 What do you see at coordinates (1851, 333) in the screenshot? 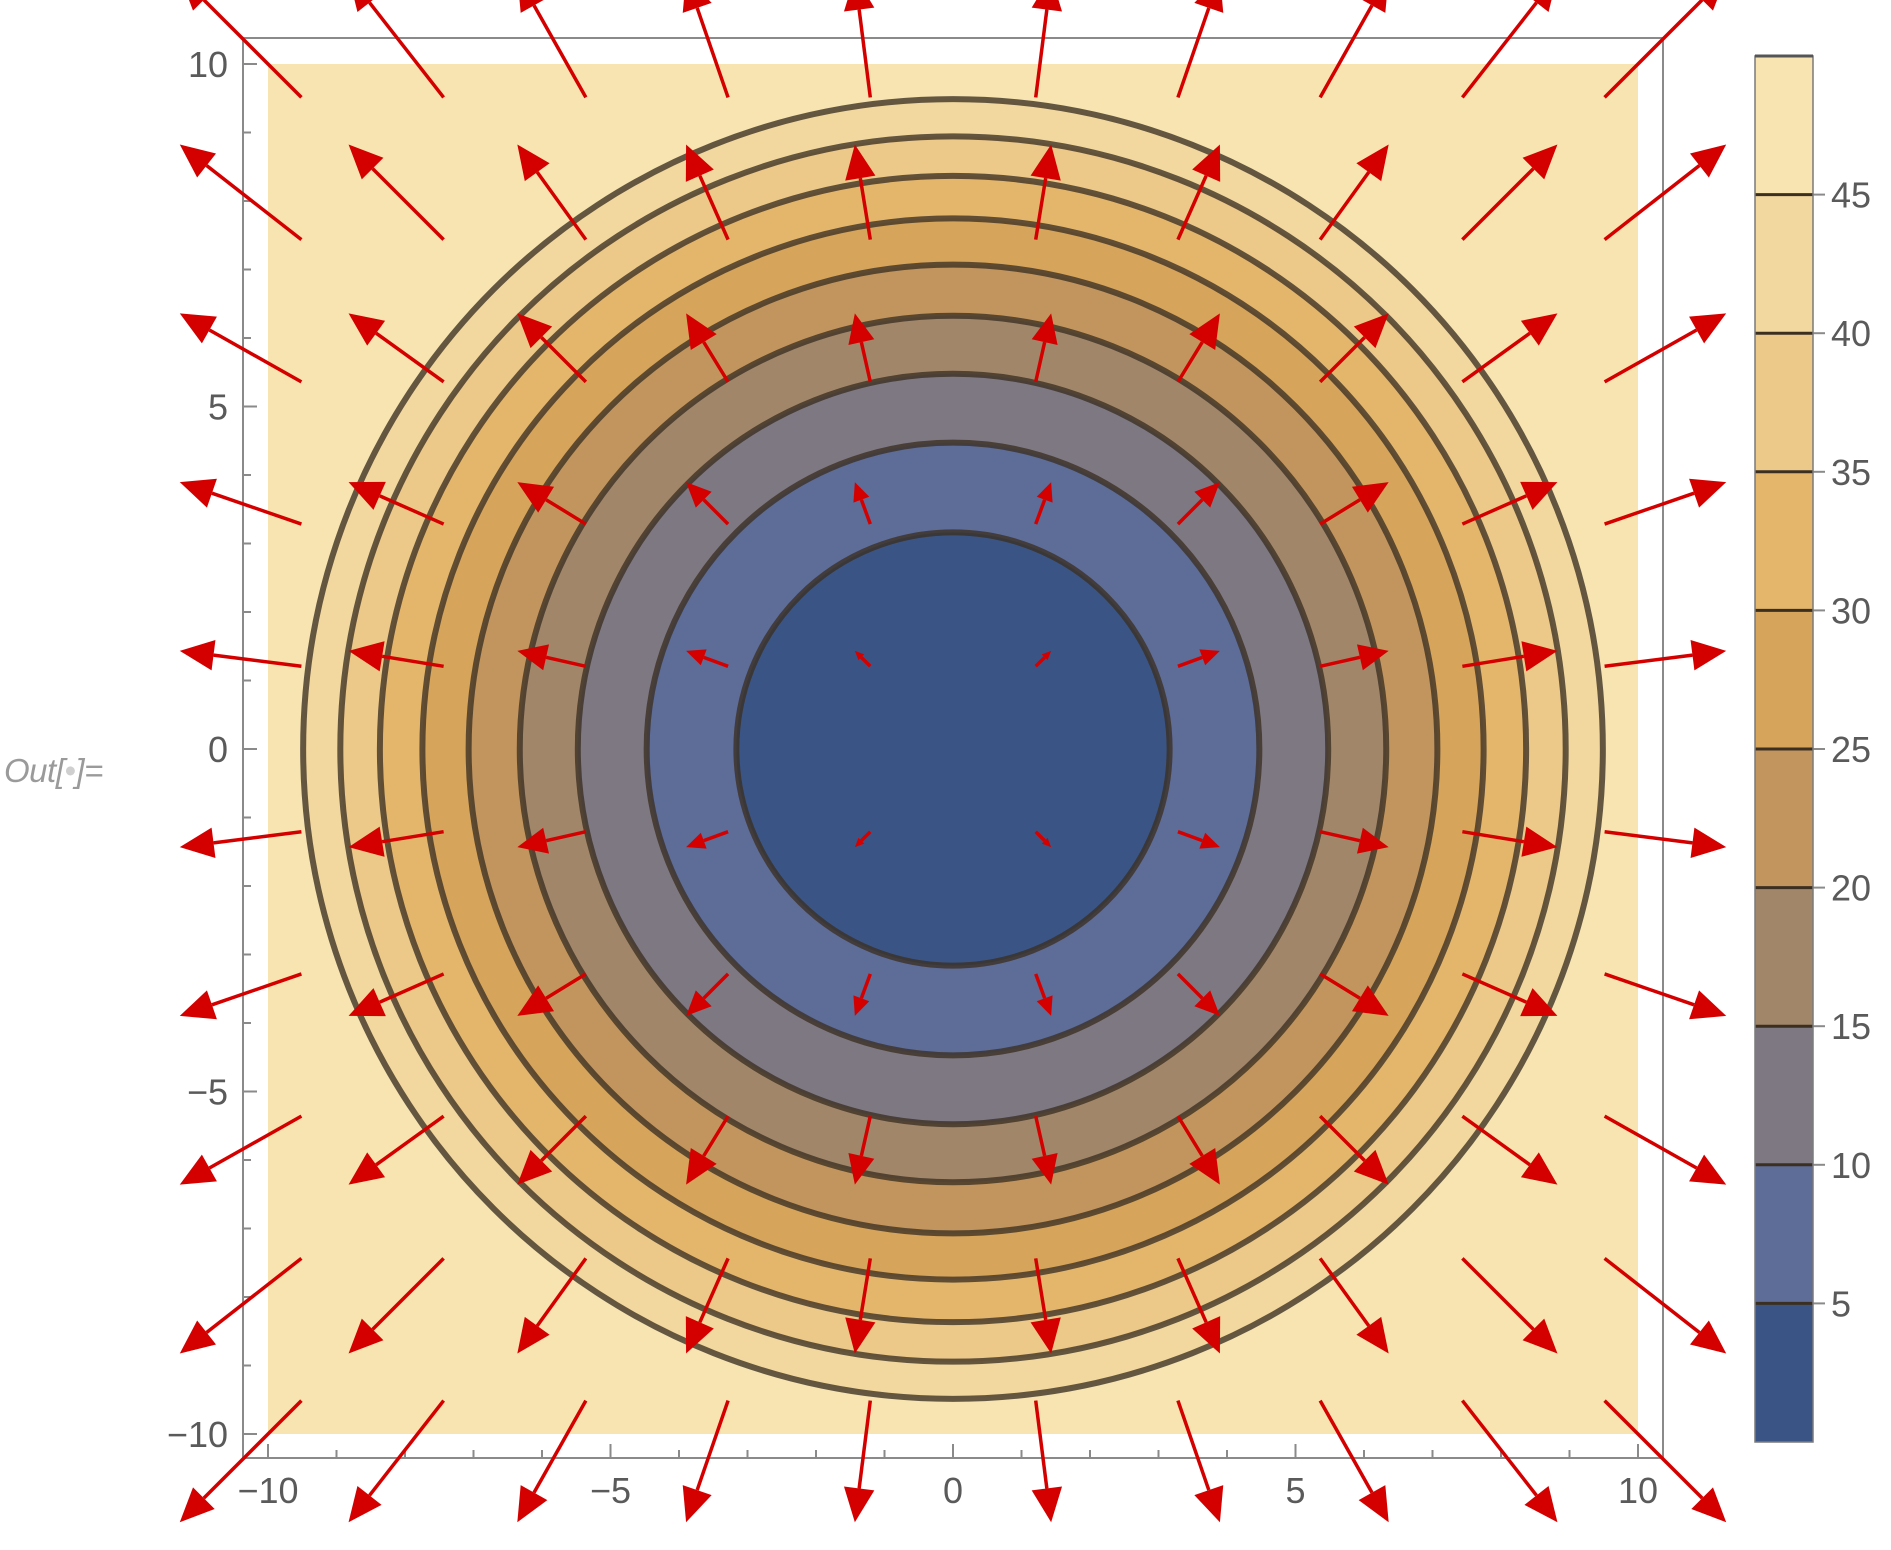
I see `legend-tick-label: 40` at bounding box center [1851, 333].